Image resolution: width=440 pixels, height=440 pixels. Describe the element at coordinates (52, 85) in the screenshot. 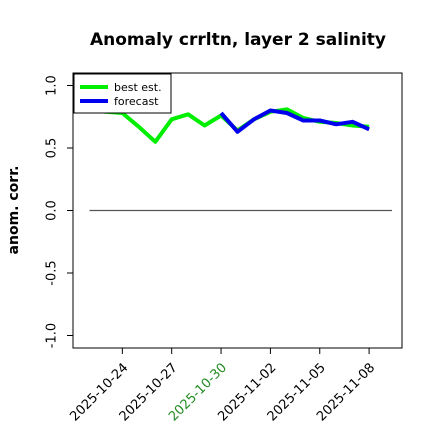

I see `y-tick-label: 1.0` at that location.